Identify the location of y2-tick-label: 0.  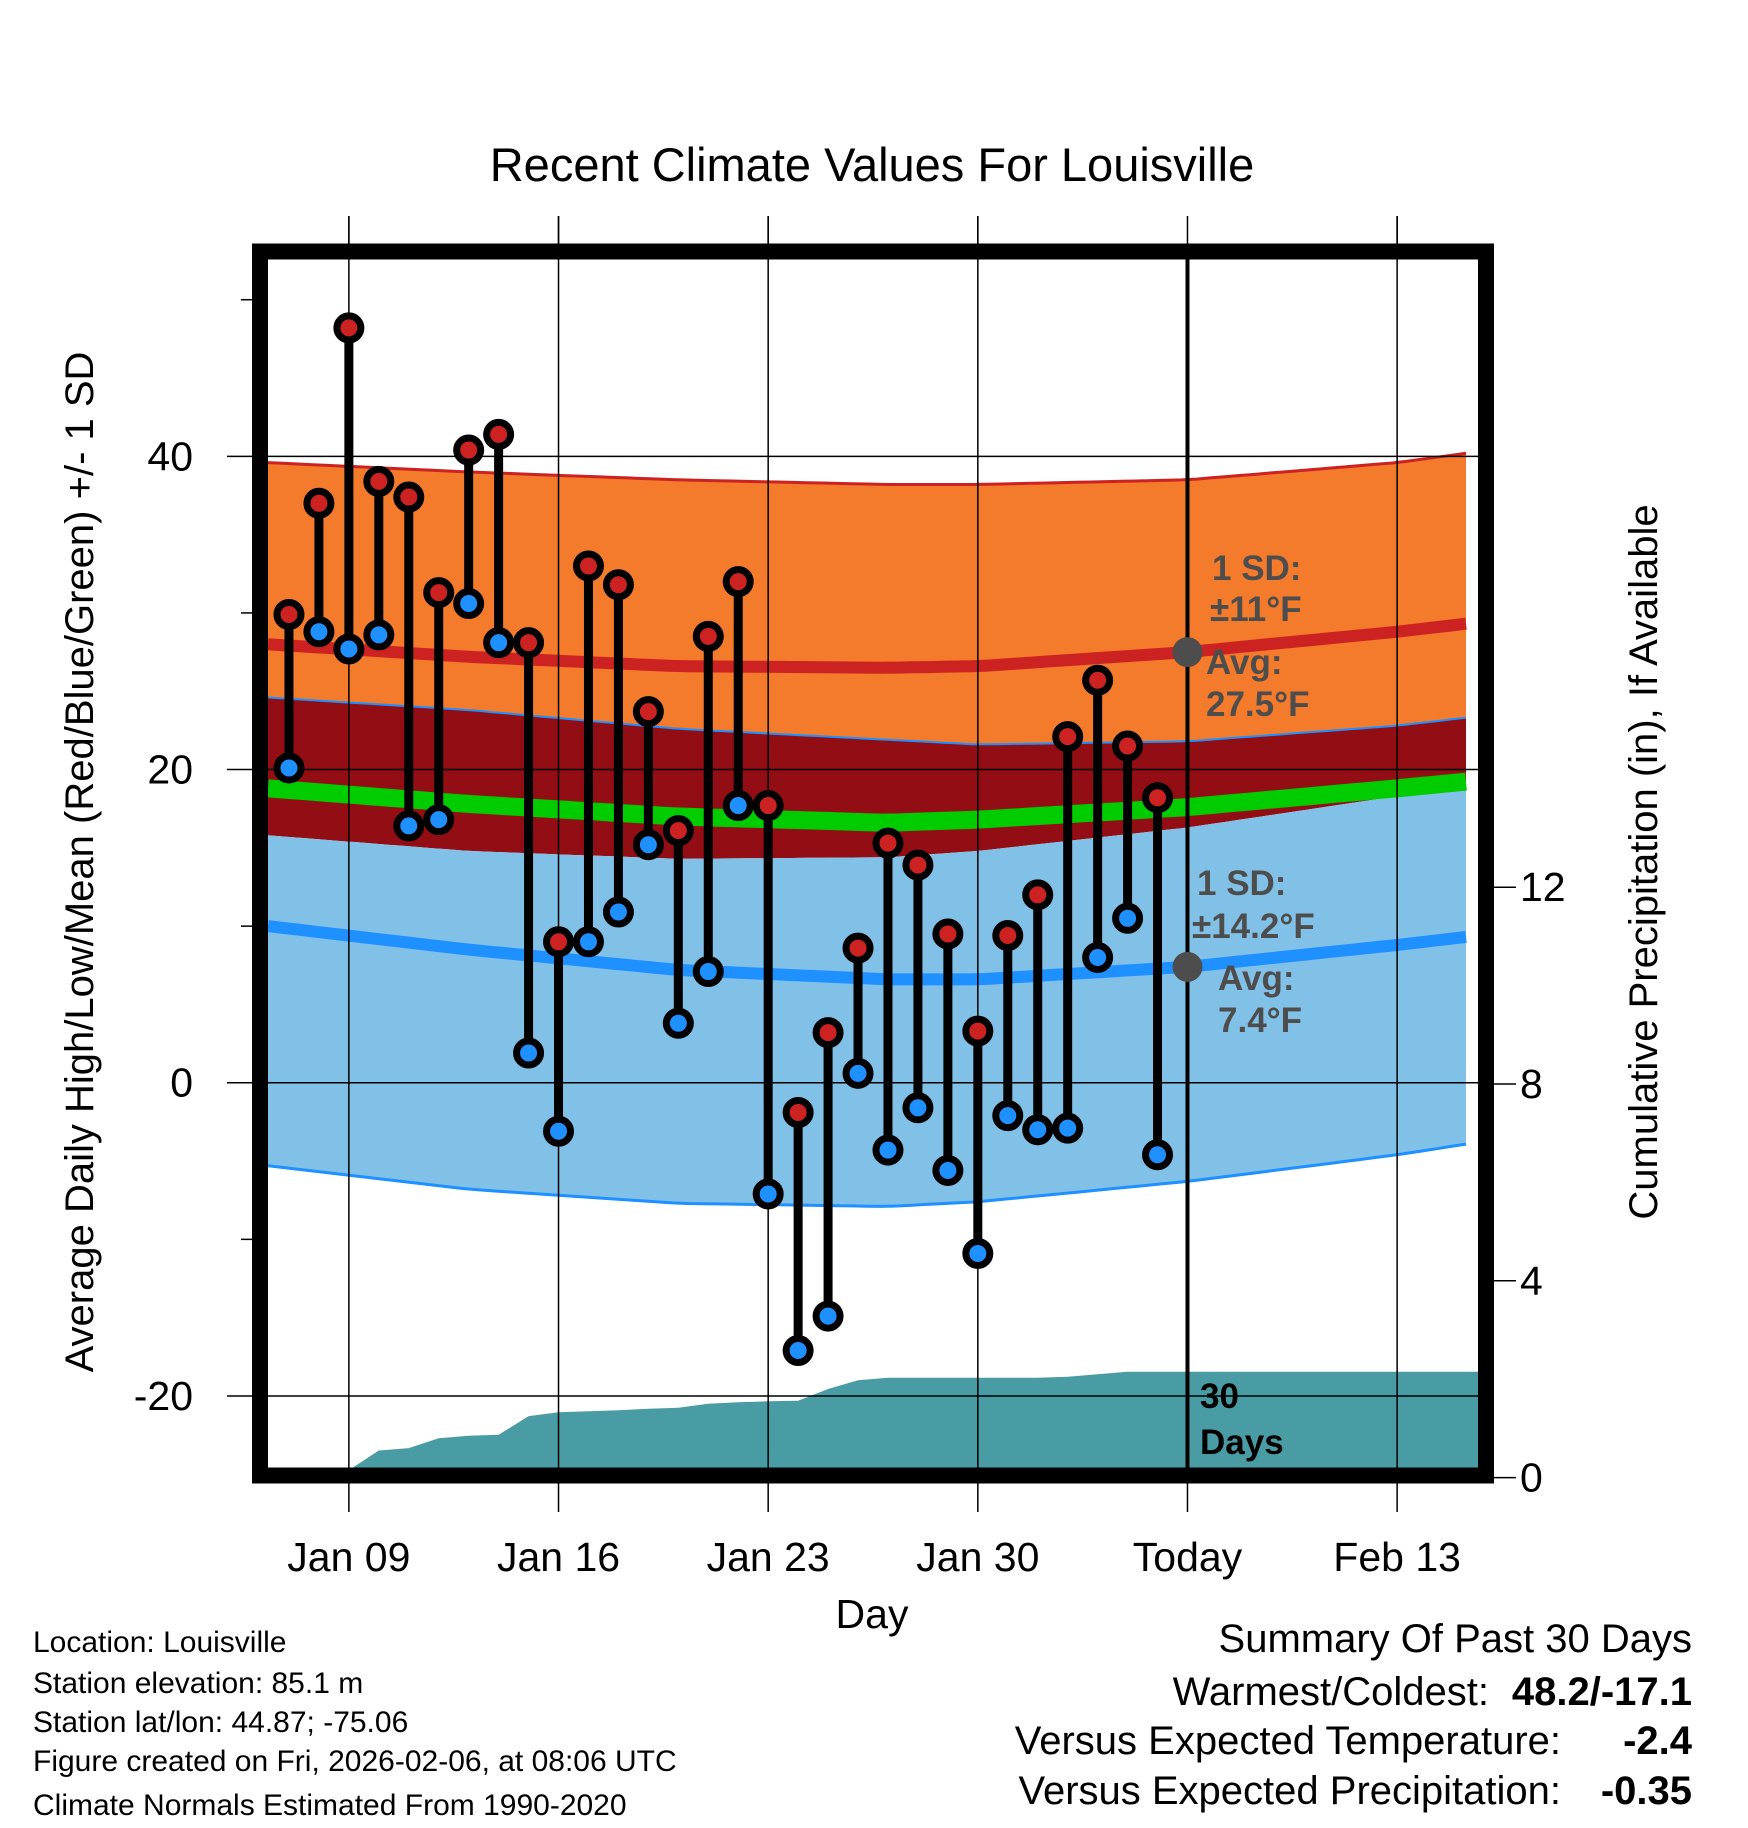
(1531, 1478).